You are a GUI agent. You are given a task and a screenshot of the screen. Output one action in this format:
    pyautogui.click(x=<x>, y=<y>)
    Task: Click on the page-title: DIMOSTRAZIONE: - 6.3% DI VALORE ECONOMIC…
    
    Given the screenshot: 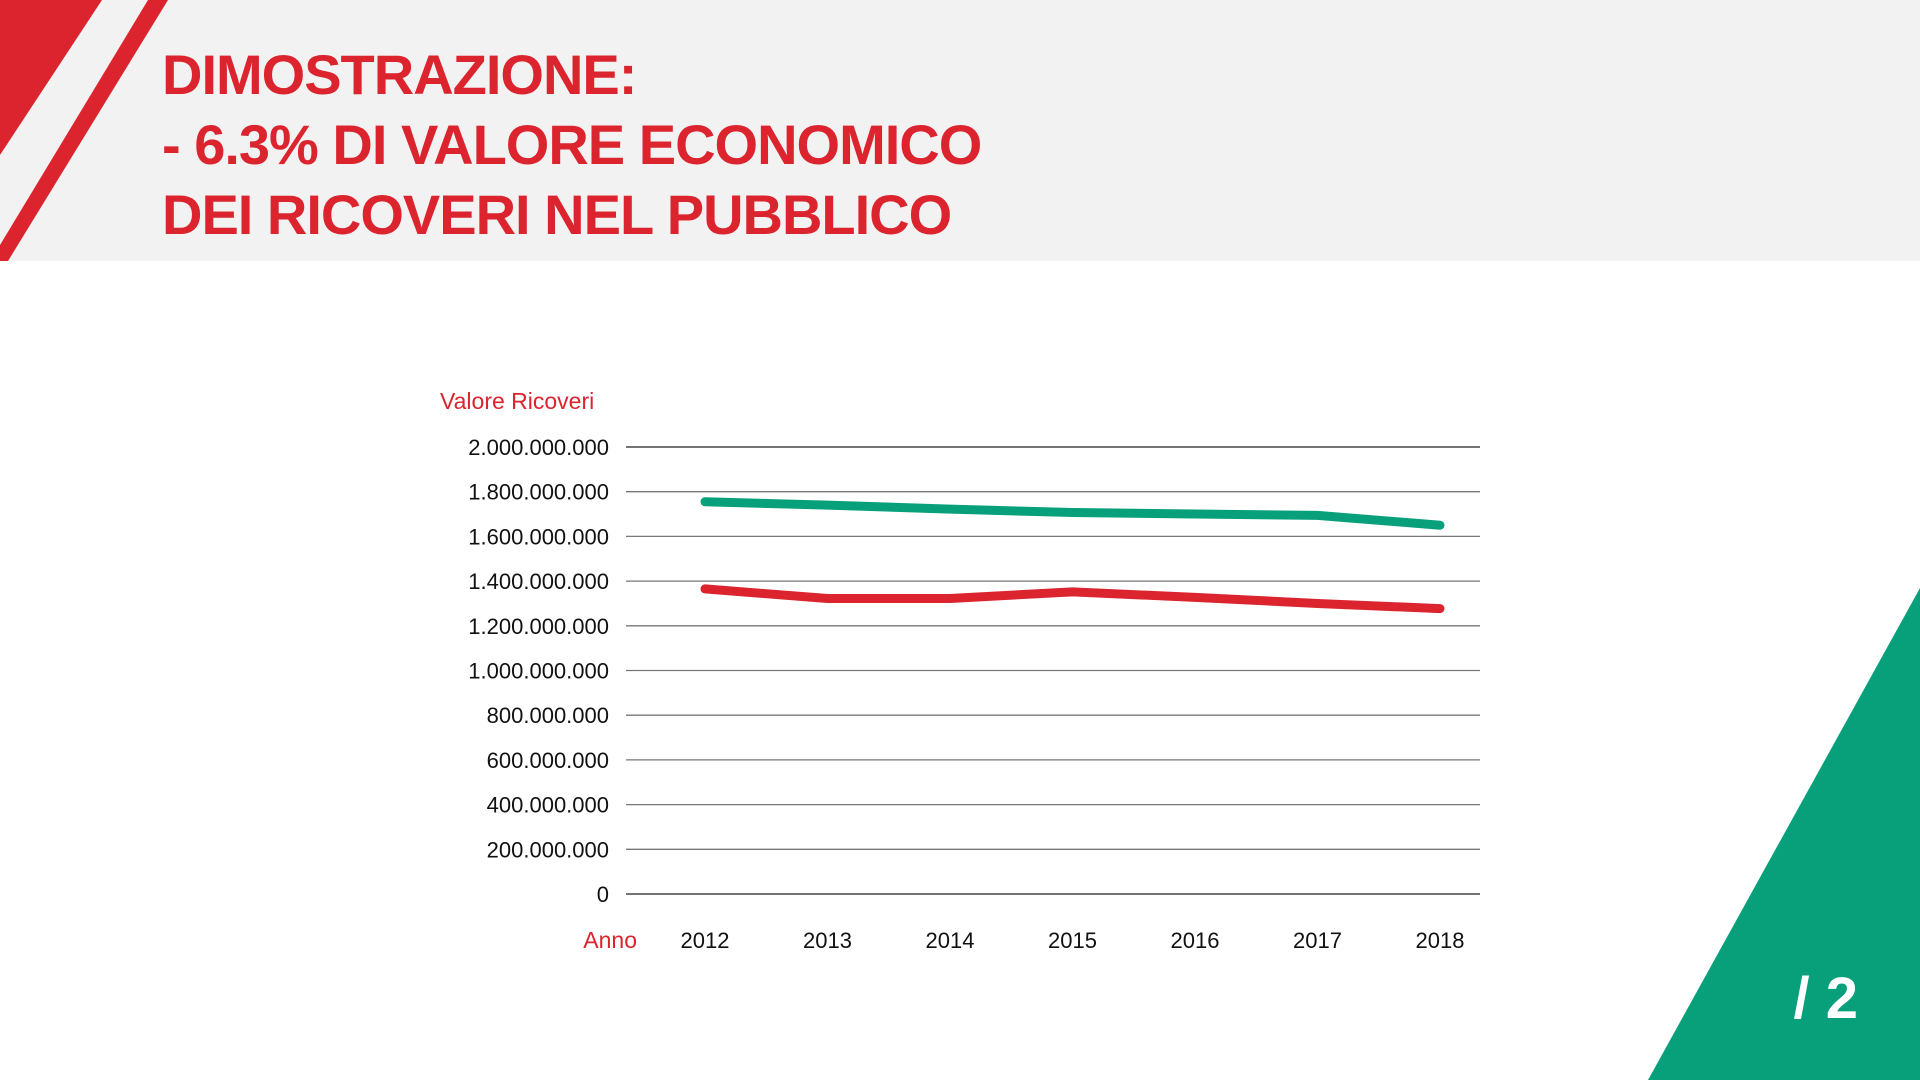 What is the action you would take?
    pyautogui.click(x=572, y=145)
    